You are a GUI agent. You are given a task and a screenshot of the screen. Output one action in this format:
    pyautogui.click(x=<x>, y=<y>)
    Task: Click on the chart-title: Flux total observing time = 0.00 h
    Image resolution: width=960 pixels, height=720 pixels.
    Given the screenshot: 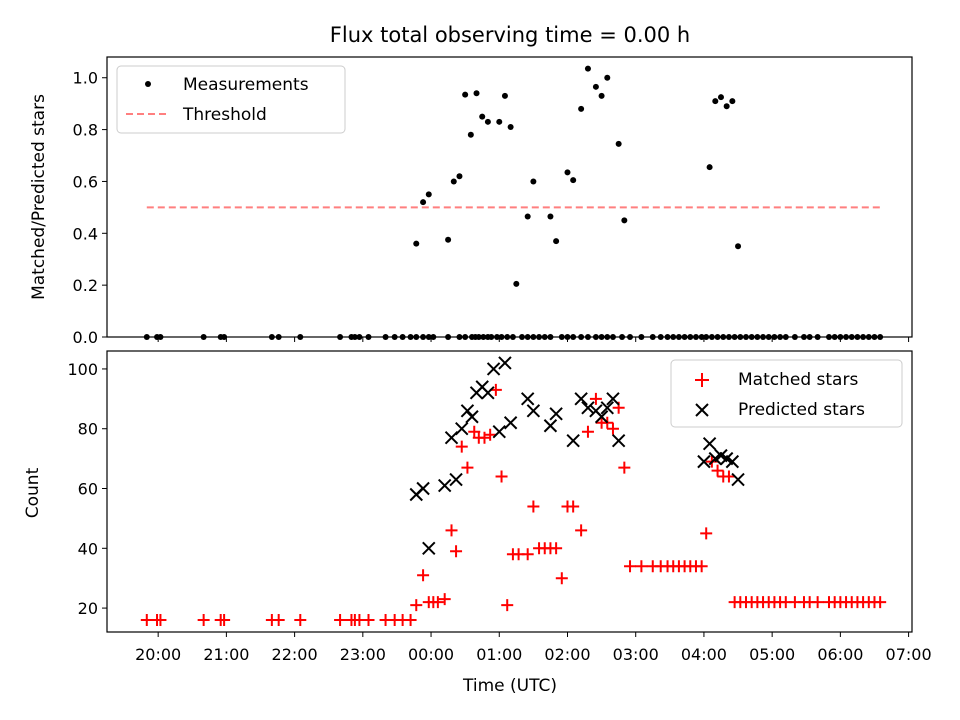 What is the action you would take?
    pyautogui.click(x=510, y=35)
    